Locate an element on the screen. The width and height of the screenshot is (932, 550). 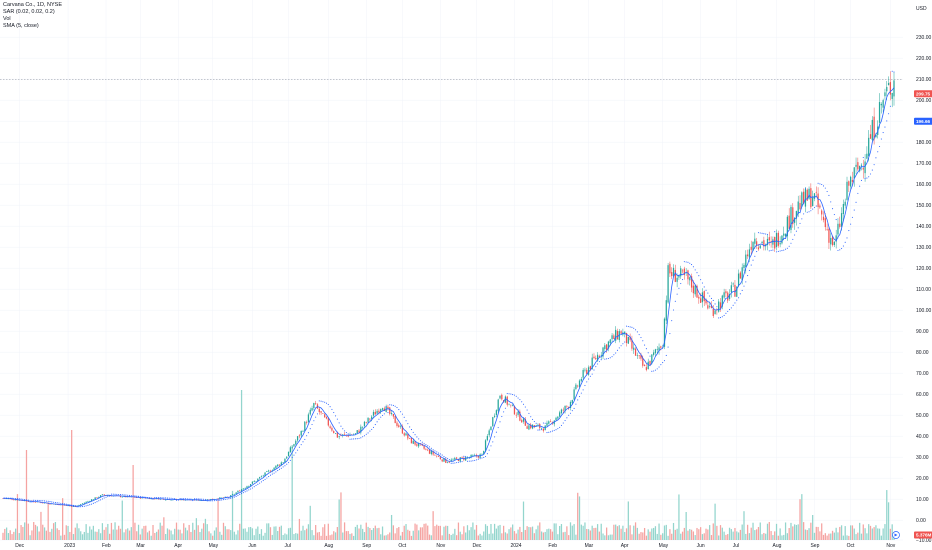
symbol-title: Carvana Co., 1D, NYSE is located at coordinates (32, 5).